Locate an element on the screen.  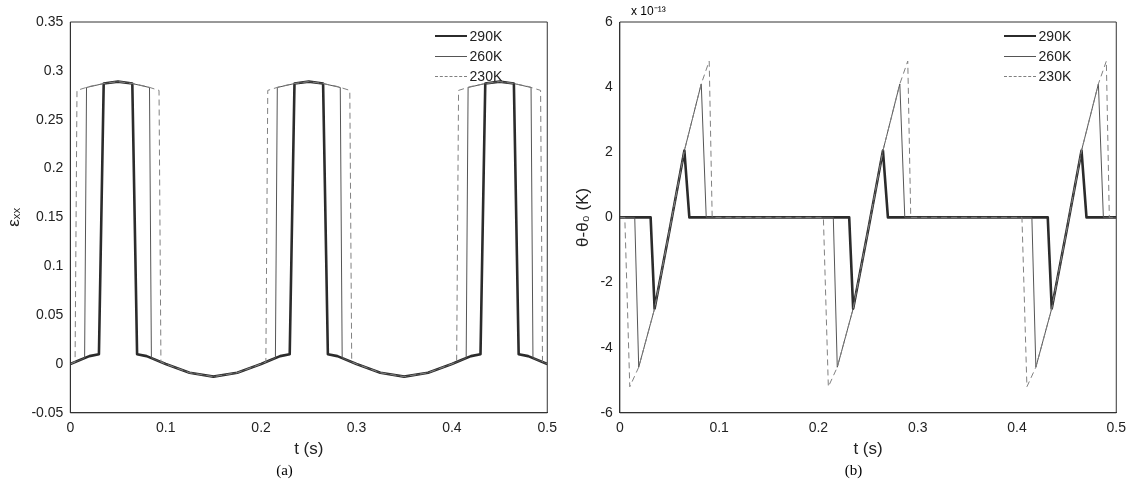
y-tick-label: -0.05 is located at coordinates (47, 411).